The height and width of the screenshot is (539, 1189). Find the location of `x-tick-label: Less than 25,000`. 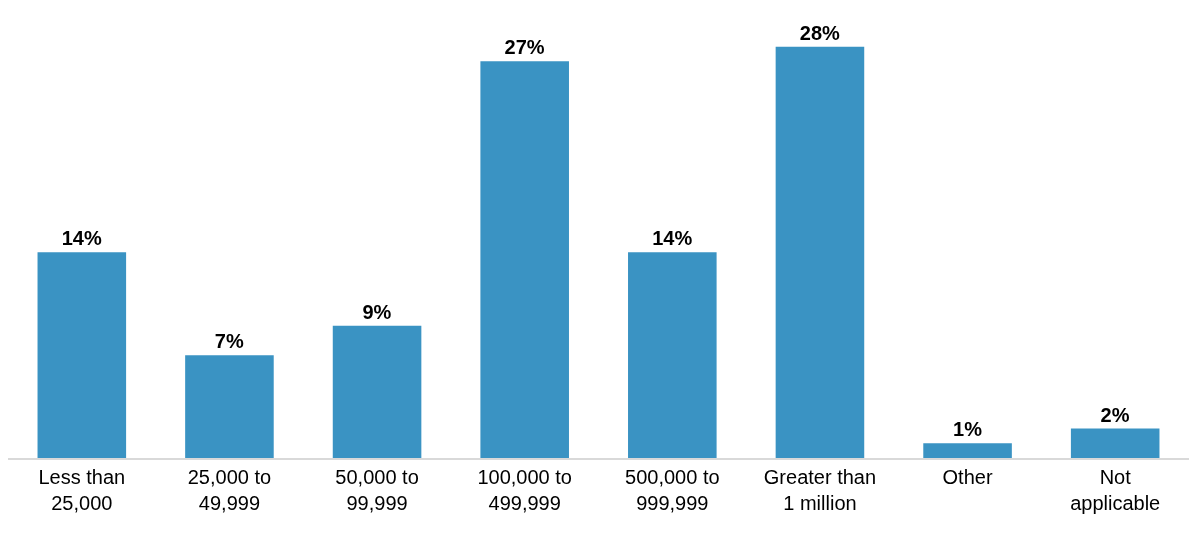

x-tick-label: Less than 25,000 is located at coordinates (82, 490).